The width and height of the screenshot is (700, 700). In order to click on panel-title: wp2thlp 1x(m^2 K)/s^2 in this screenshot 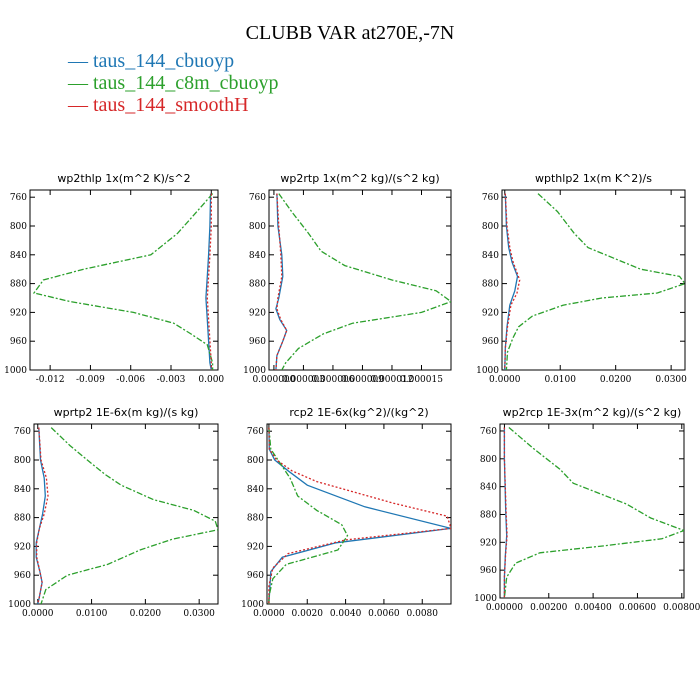, I will do `click(123, 178)`.